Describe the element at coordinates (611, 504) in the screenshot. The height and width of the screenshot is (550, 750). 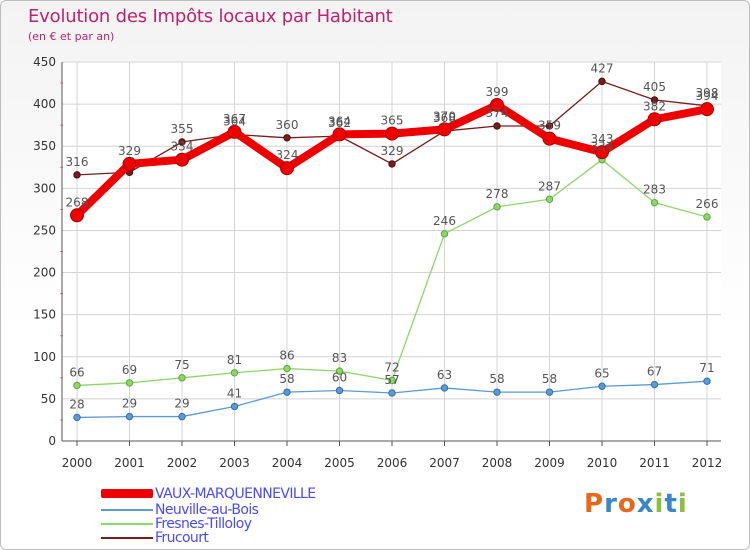
I see `logo-letter: r` at that location.